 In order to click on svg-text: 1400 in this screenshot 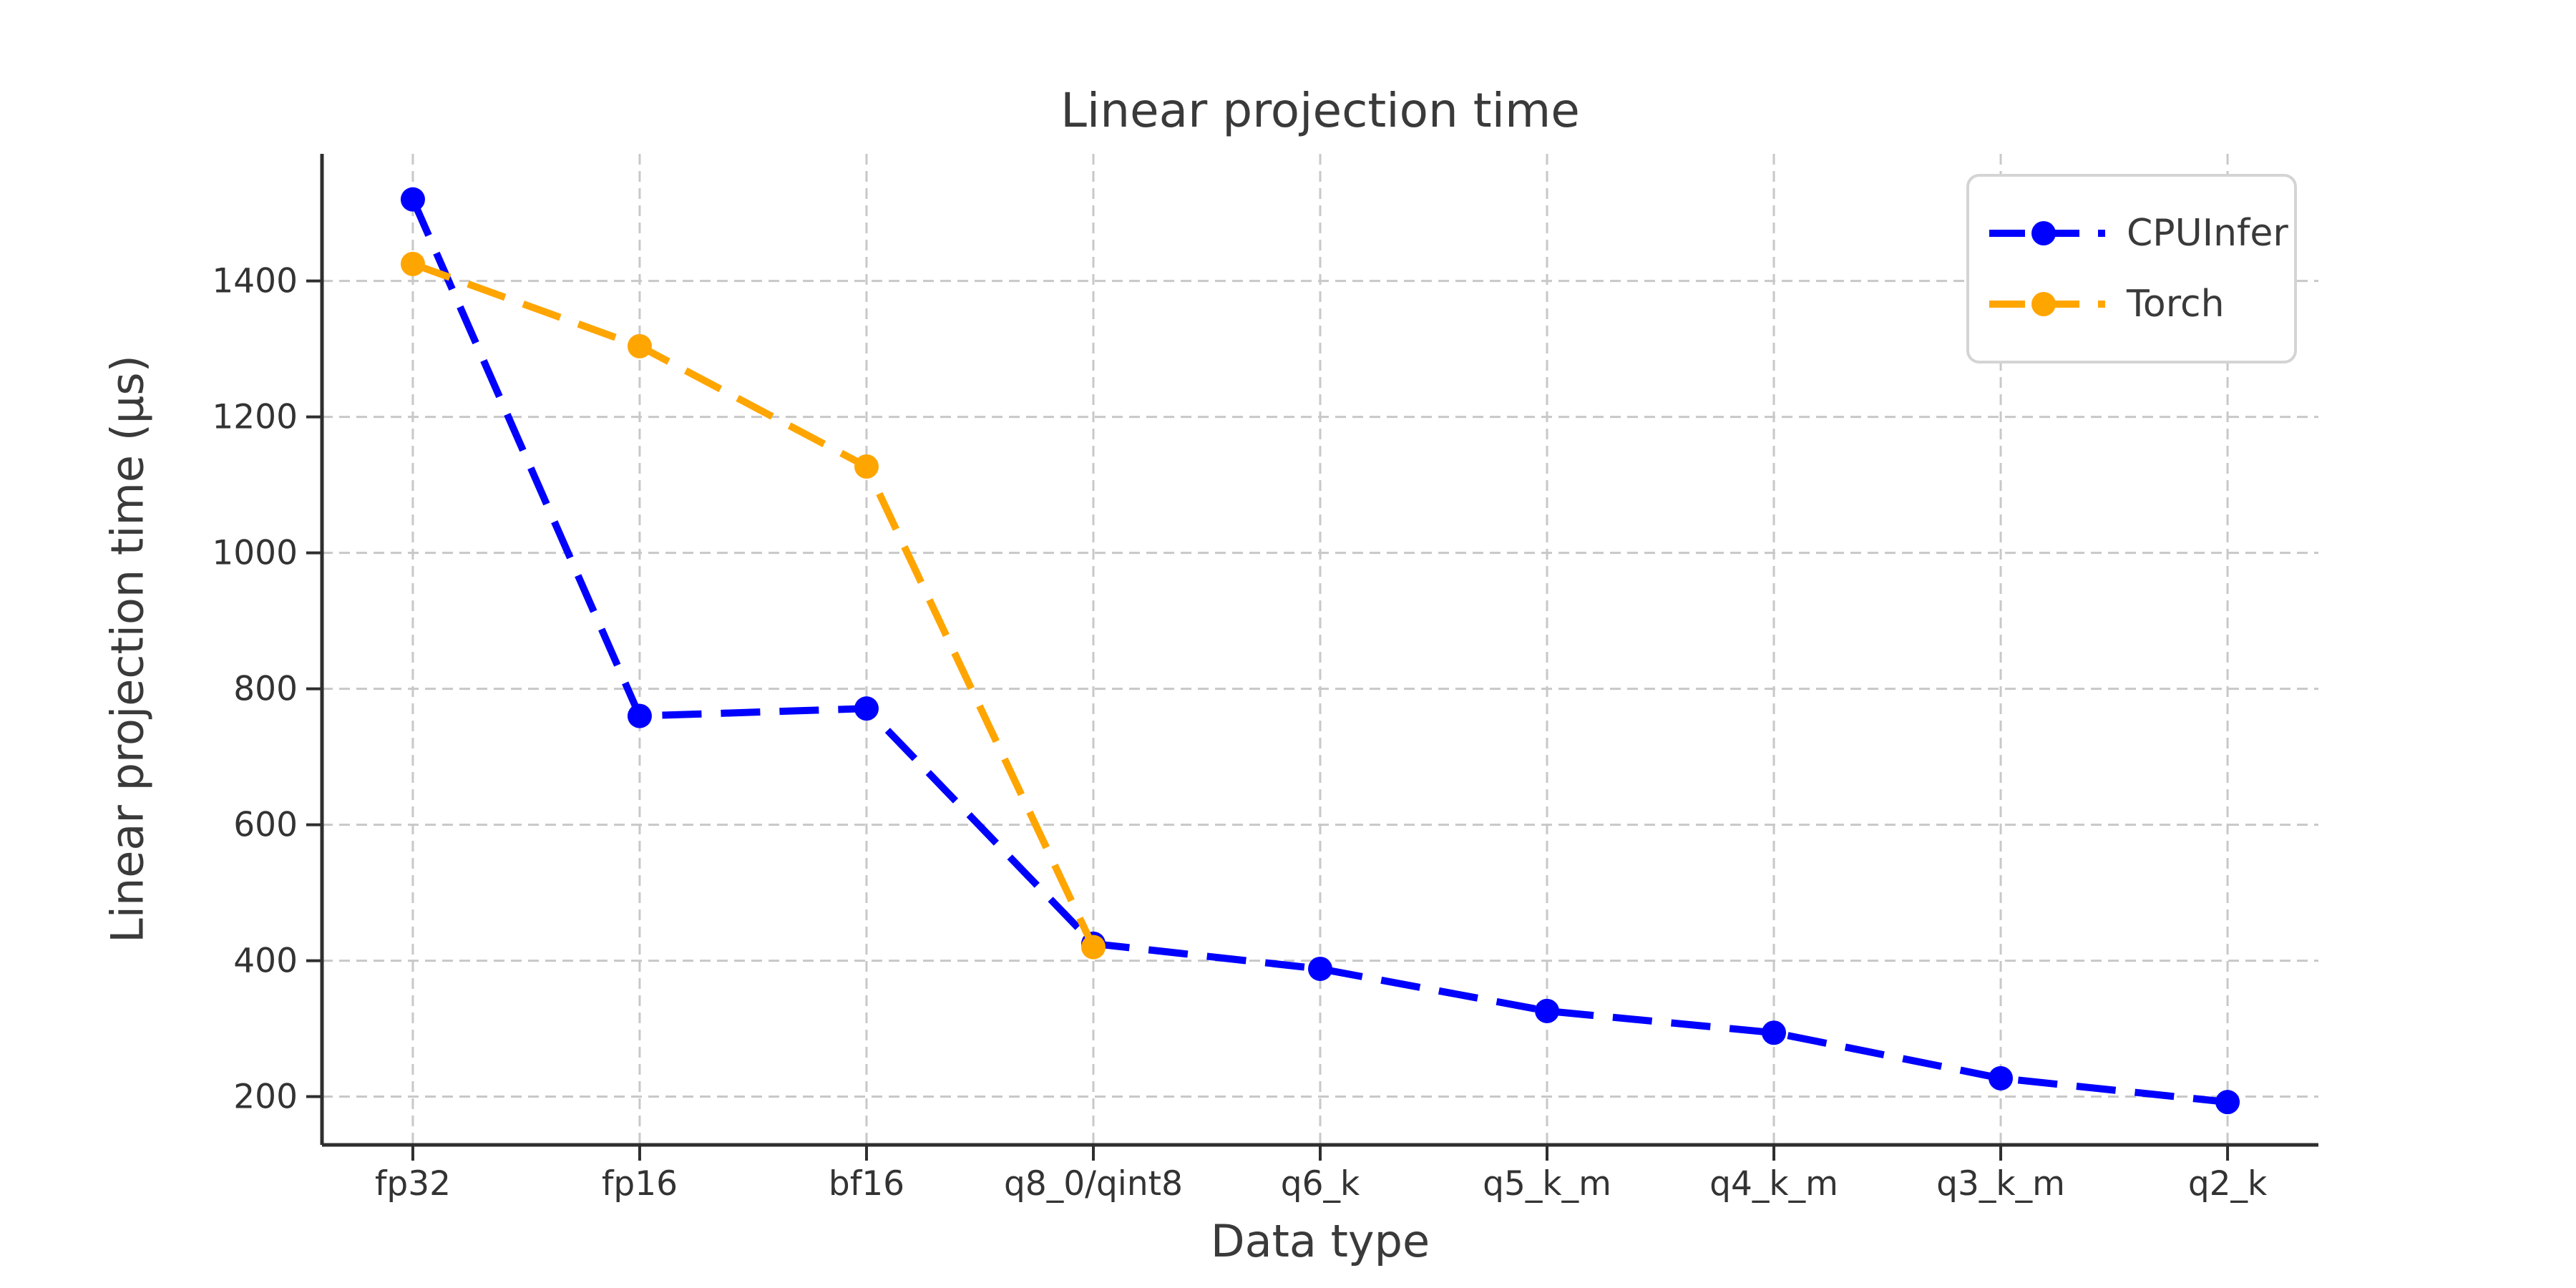, I will do `click(255, 281)`.